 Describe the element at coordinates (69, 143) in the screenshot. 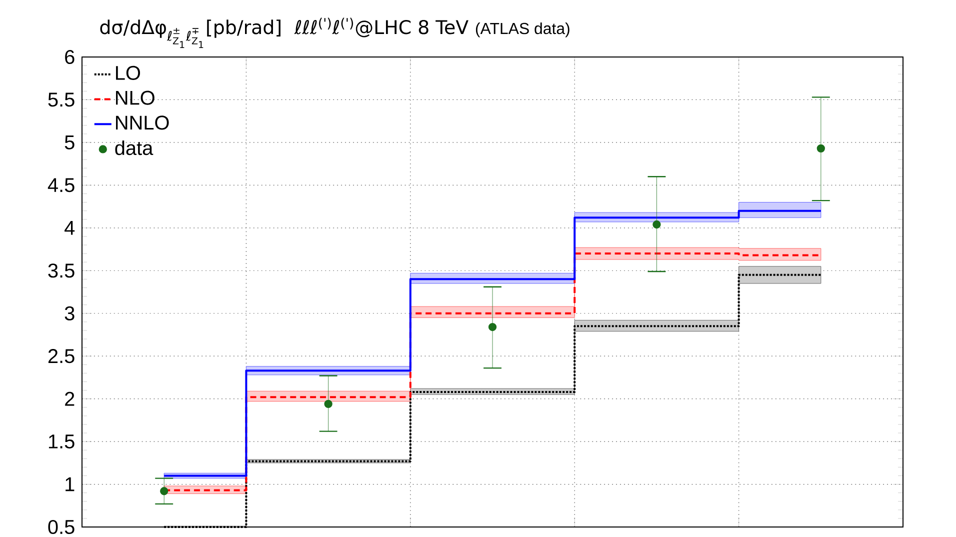

I see `y-tick-label: 5` at that location.